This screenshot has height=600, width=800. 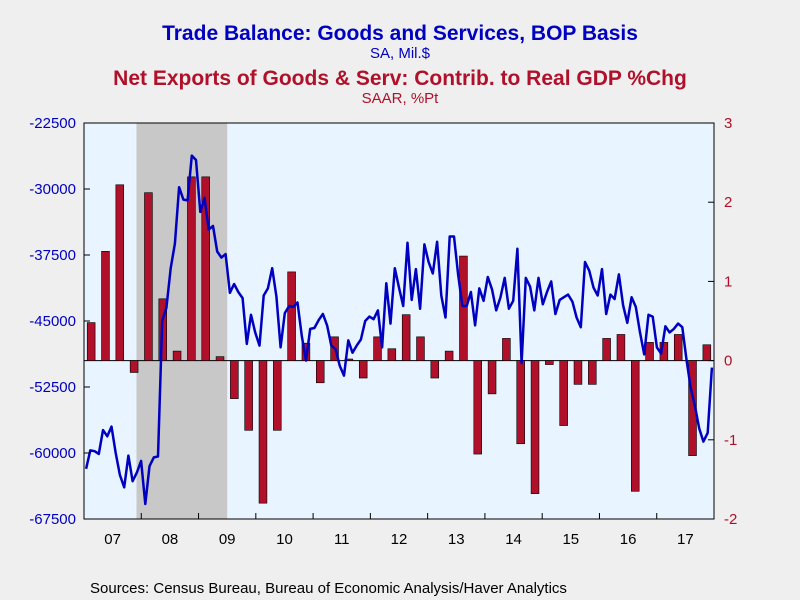 What do you see at coordinates (730, 519) in the screenshot?
I see `right-tick-label: -2` at bounding box center [730, 519].